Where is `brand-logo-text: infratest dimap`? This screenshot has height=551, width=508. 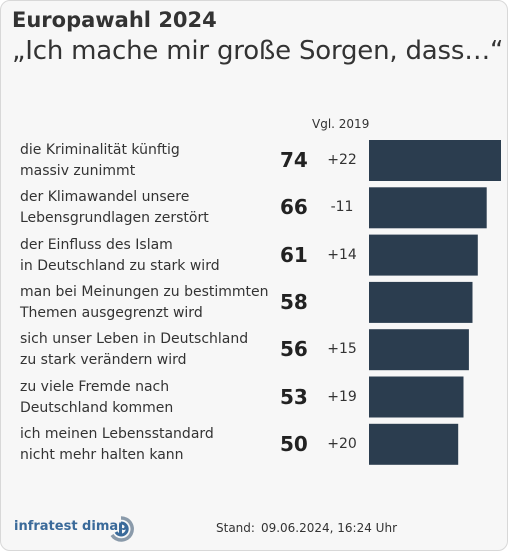 brand-logo-text: infratest dimap is located at coordinates (71, 526).